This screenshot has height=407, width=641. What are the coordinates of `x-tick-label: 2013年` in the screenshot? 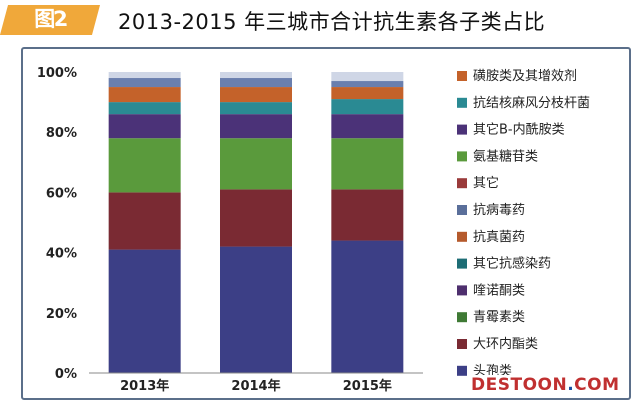 It's located at (144, 386).